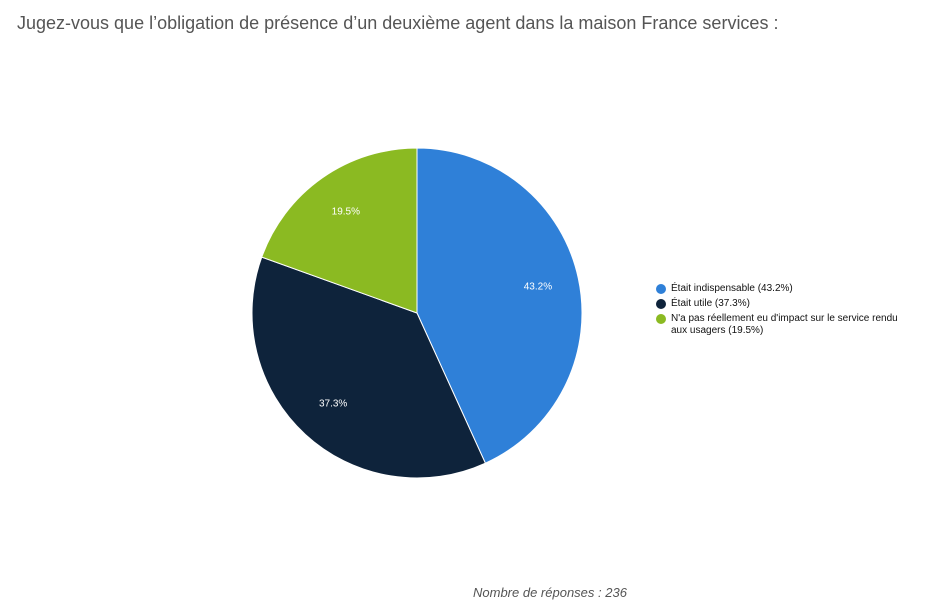  I want to click on legend-item-indispensable: Était indispensable (43.2%), so click(786, 289).